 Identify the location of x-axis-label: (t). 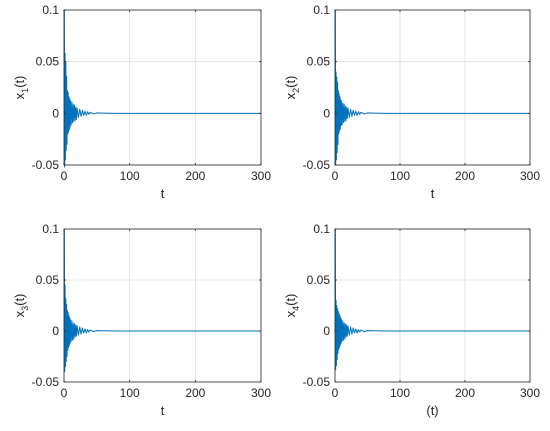
(432, 410).